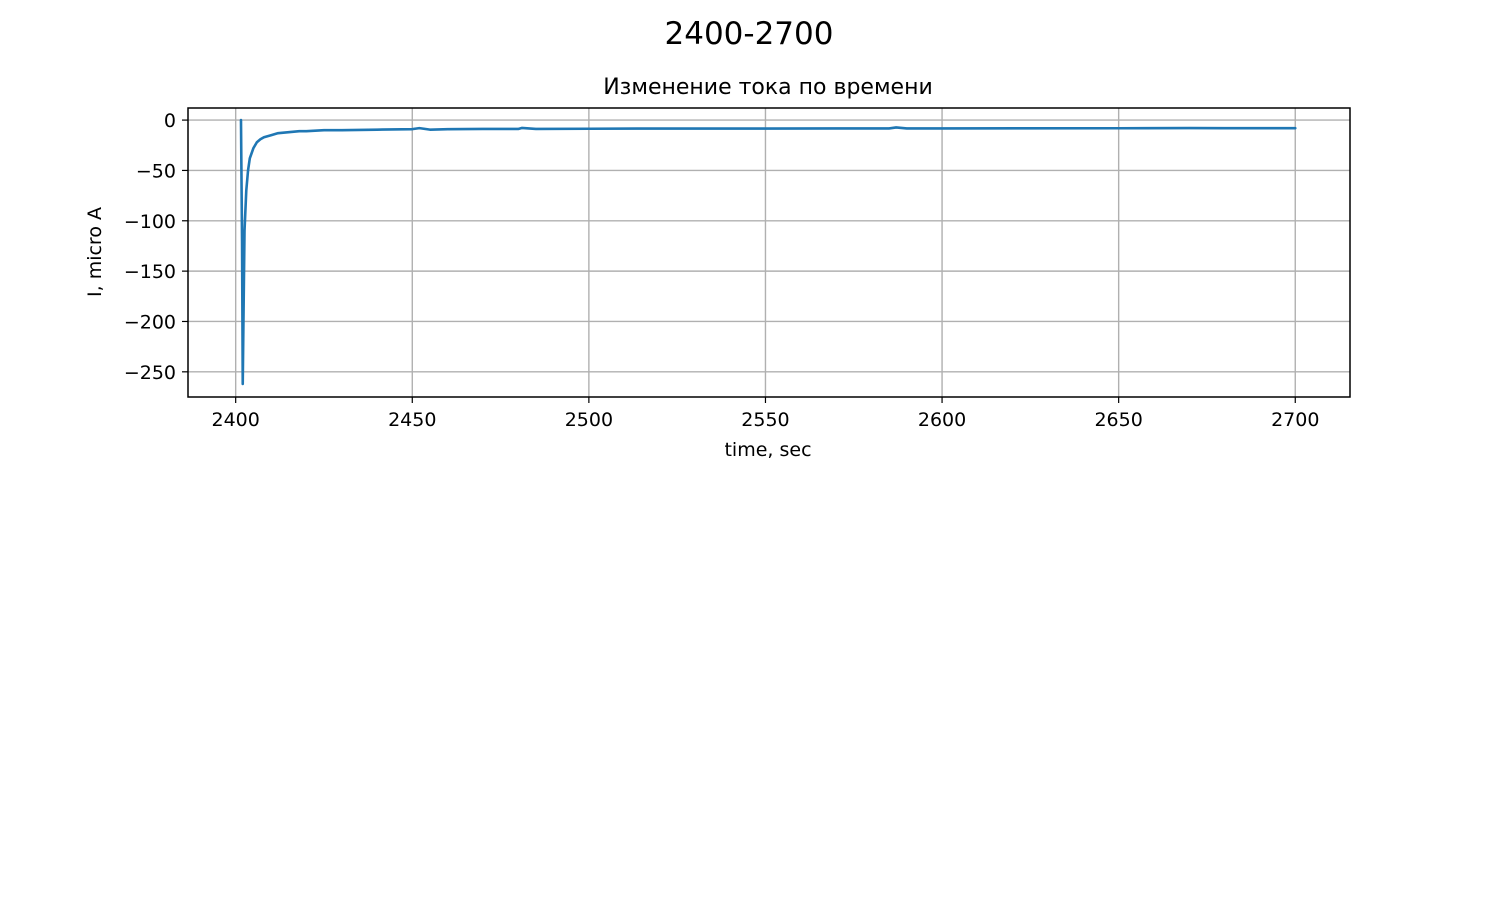 The height and width of the screenshot is (900, 1500). Describe the element at coordinates (236, 420) in the screenshot. I see `x-tick-label: 2400` at that location.